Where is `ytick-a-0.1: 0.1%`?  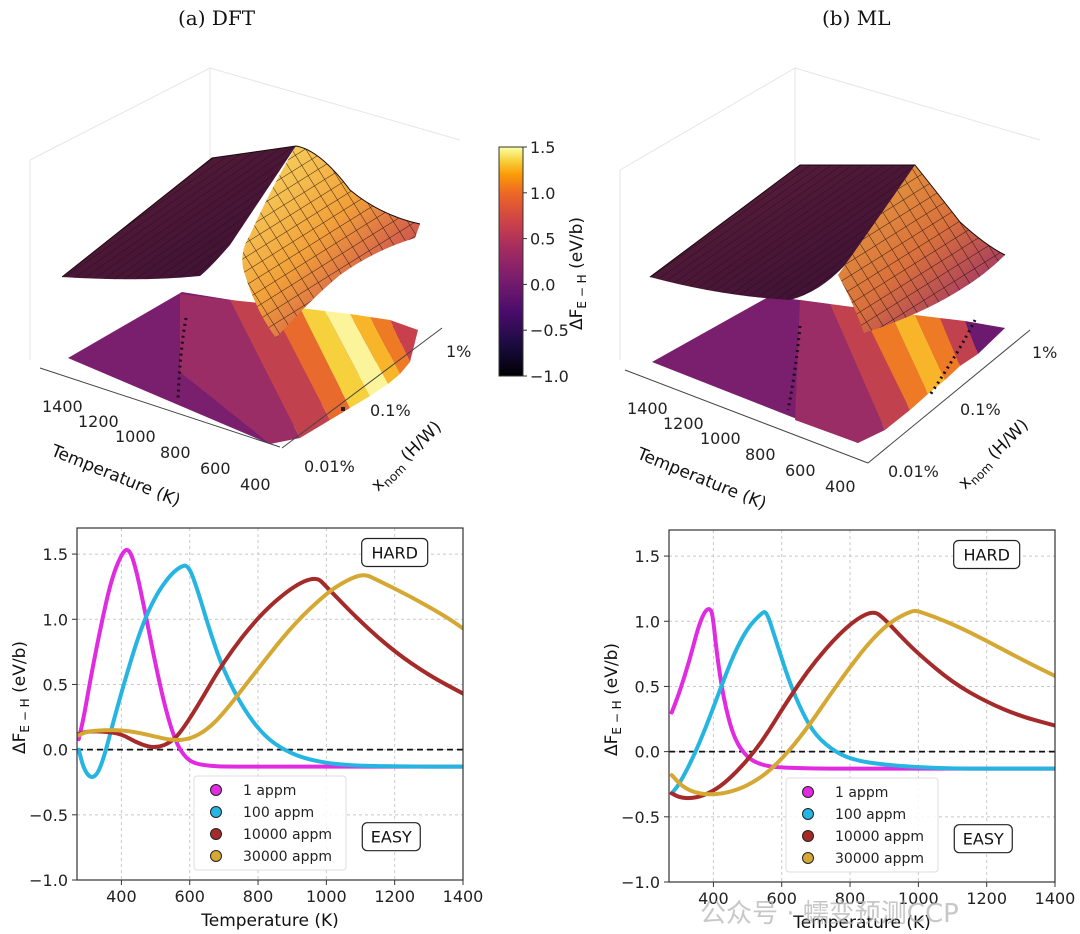 ytick-a-0.1: 0.1% is located at coordinates (390, 410).